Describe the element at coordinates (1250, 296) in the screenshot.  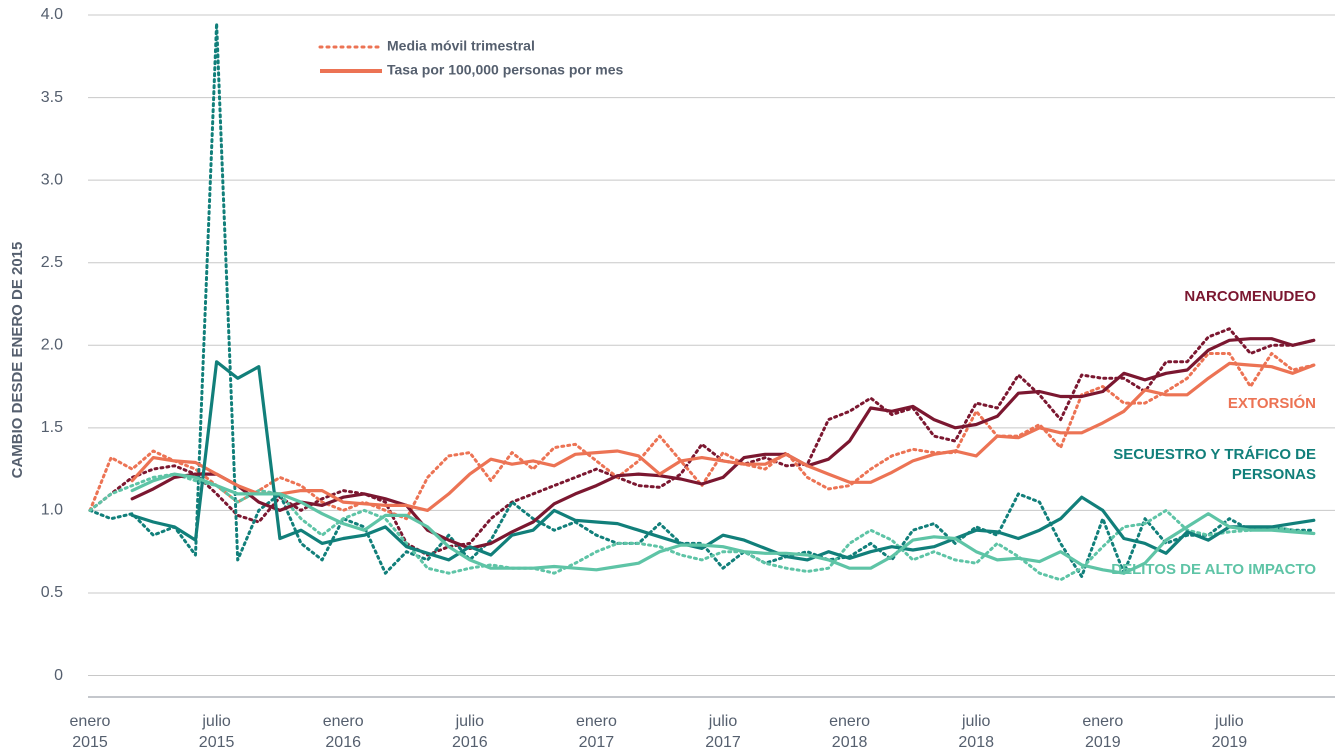
I see `series-label: NARCOMENUDEO` at that location.